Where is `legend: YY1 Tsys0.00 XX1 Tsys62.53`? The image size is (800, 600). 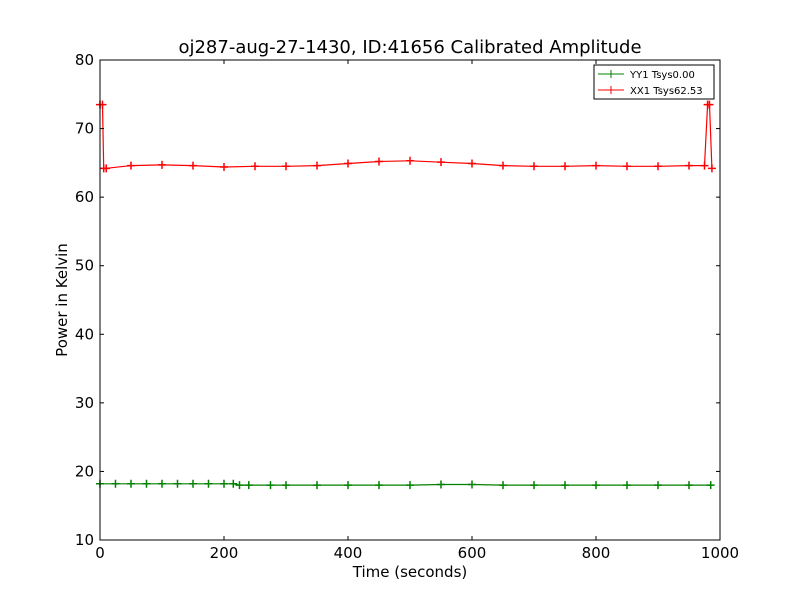 legend: YY1 Tsys0.00 XX1 Tsys62.53 is located at coordinates (654, 82).